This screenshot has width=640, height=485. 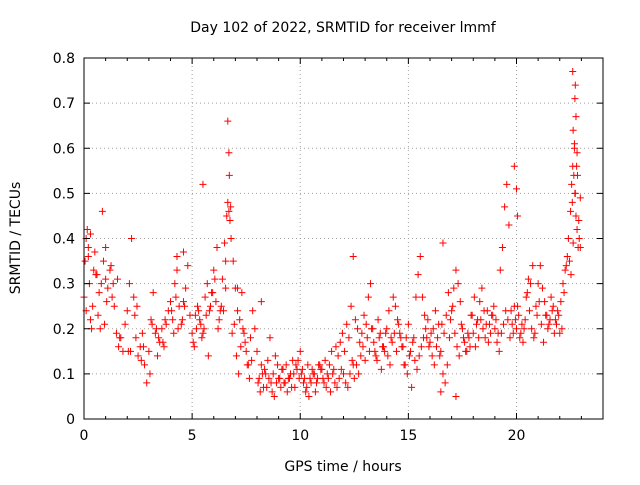 I want to click on x-tick-label: 5, so click(x=192, y=436).